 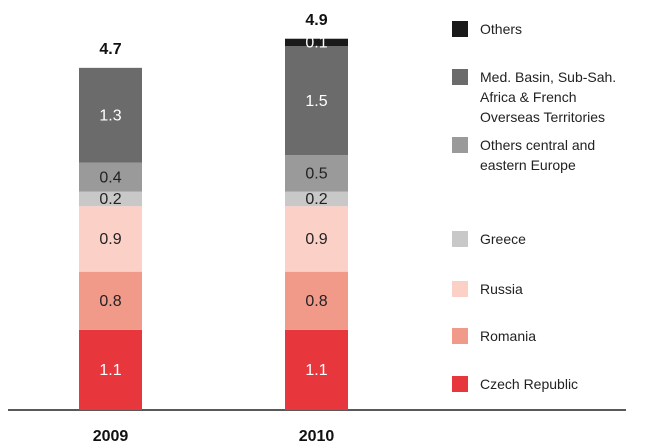 I want to click on legend-item: Others central and eastern Europe, so click(x=546, y=155).